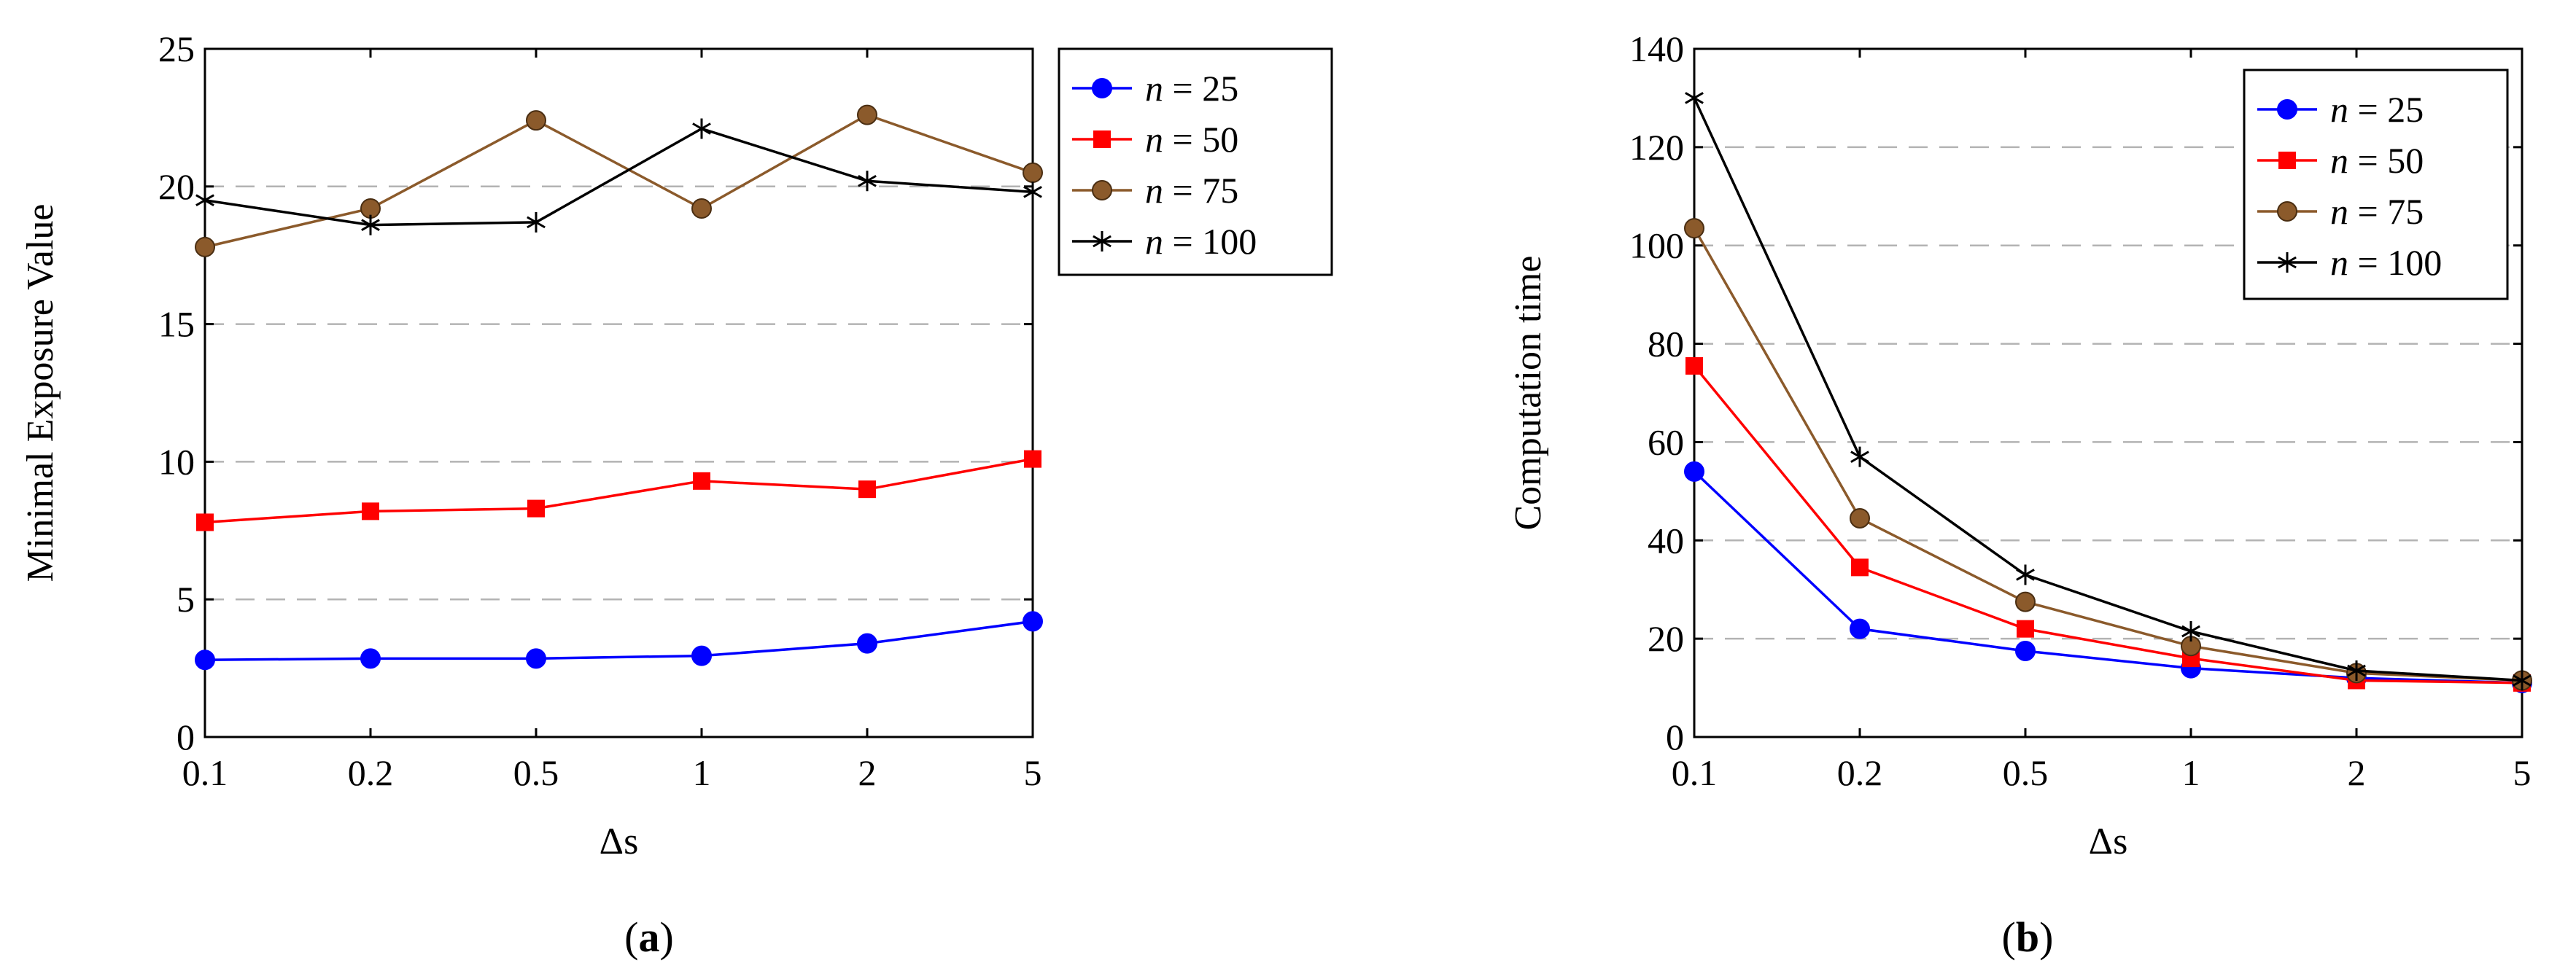 This screenshot has height=971, width=2576. What do you see at coordinates (1033, 772) in the screenshot?
I see `x-tick-label: 5` at bounding box center [1033, 772].